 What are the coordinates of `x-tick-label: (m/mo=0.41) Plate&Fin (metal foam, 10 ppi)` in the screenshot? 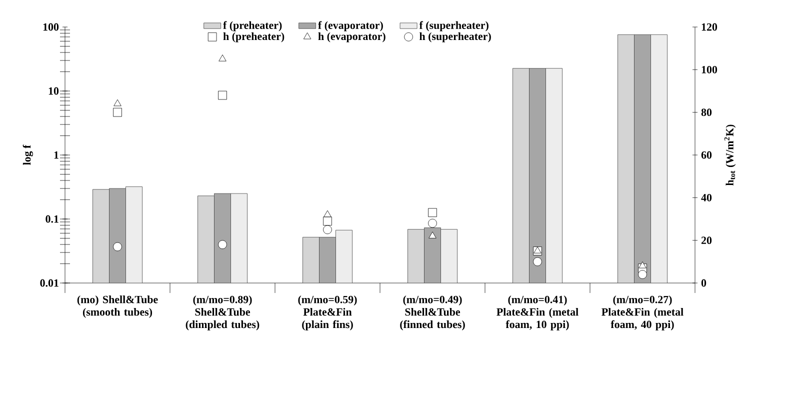 It's located at (537, 313).